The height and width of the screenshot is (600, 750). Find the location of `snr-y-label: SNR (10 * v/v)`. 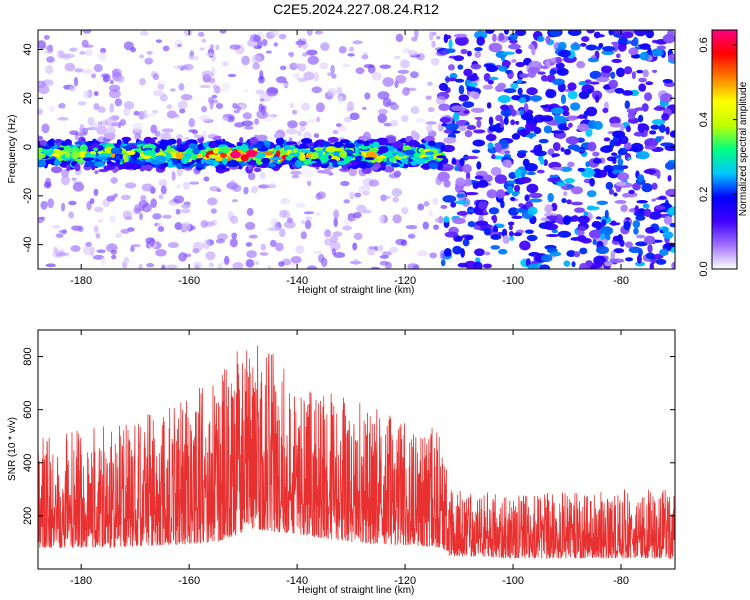

snr-y-label: SNR (10 * v/v) is located at coordinates (12, 449).